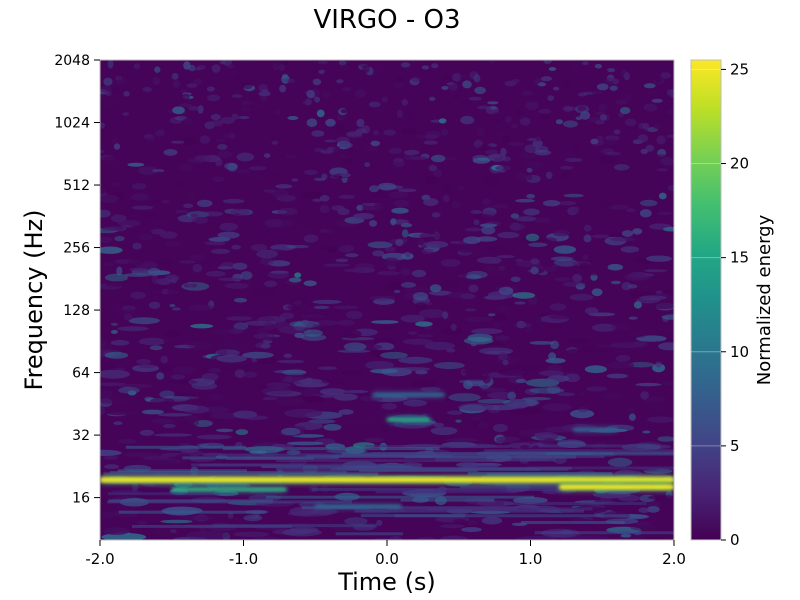  Describe the element at coordinates (76, 186) in the screenshot. I see `y-tick-label: 512` at that location.